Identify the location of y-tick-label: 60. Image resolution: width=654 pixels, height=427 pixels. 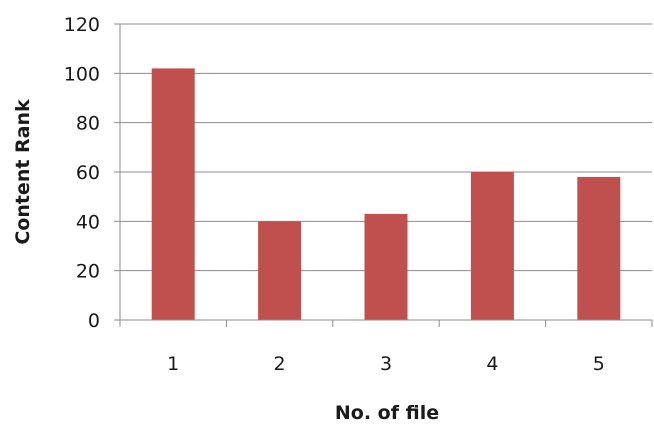
(88, 173).